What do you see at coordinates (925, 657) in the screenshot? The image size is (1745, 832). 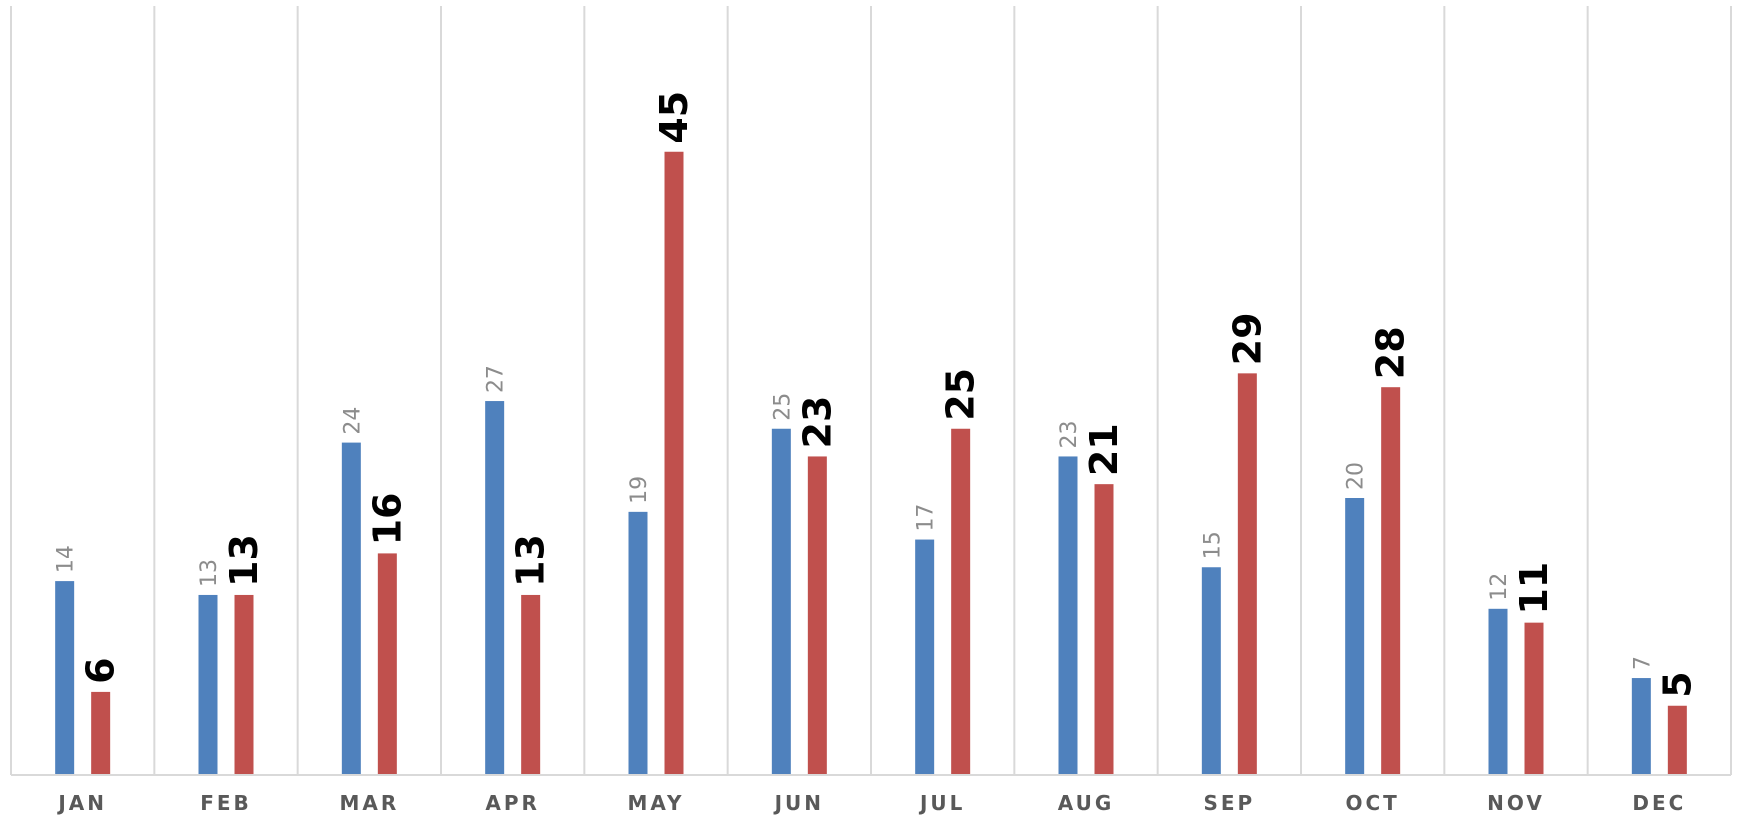 I see `bar-series-1-jul` at bounding box center [925, 657].